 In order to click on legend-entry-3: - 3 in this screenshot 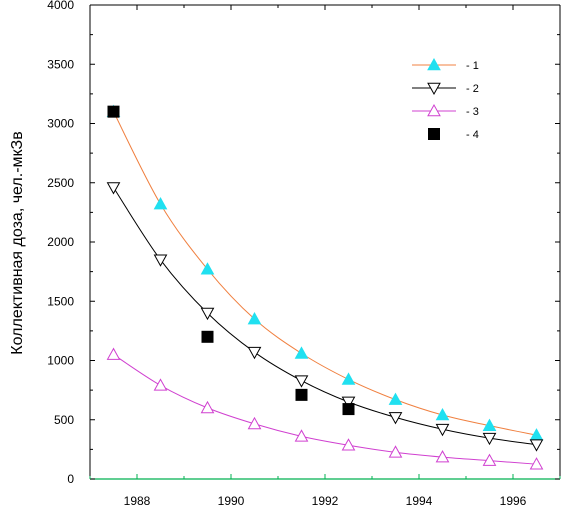, I will do `click(445, 110)`.